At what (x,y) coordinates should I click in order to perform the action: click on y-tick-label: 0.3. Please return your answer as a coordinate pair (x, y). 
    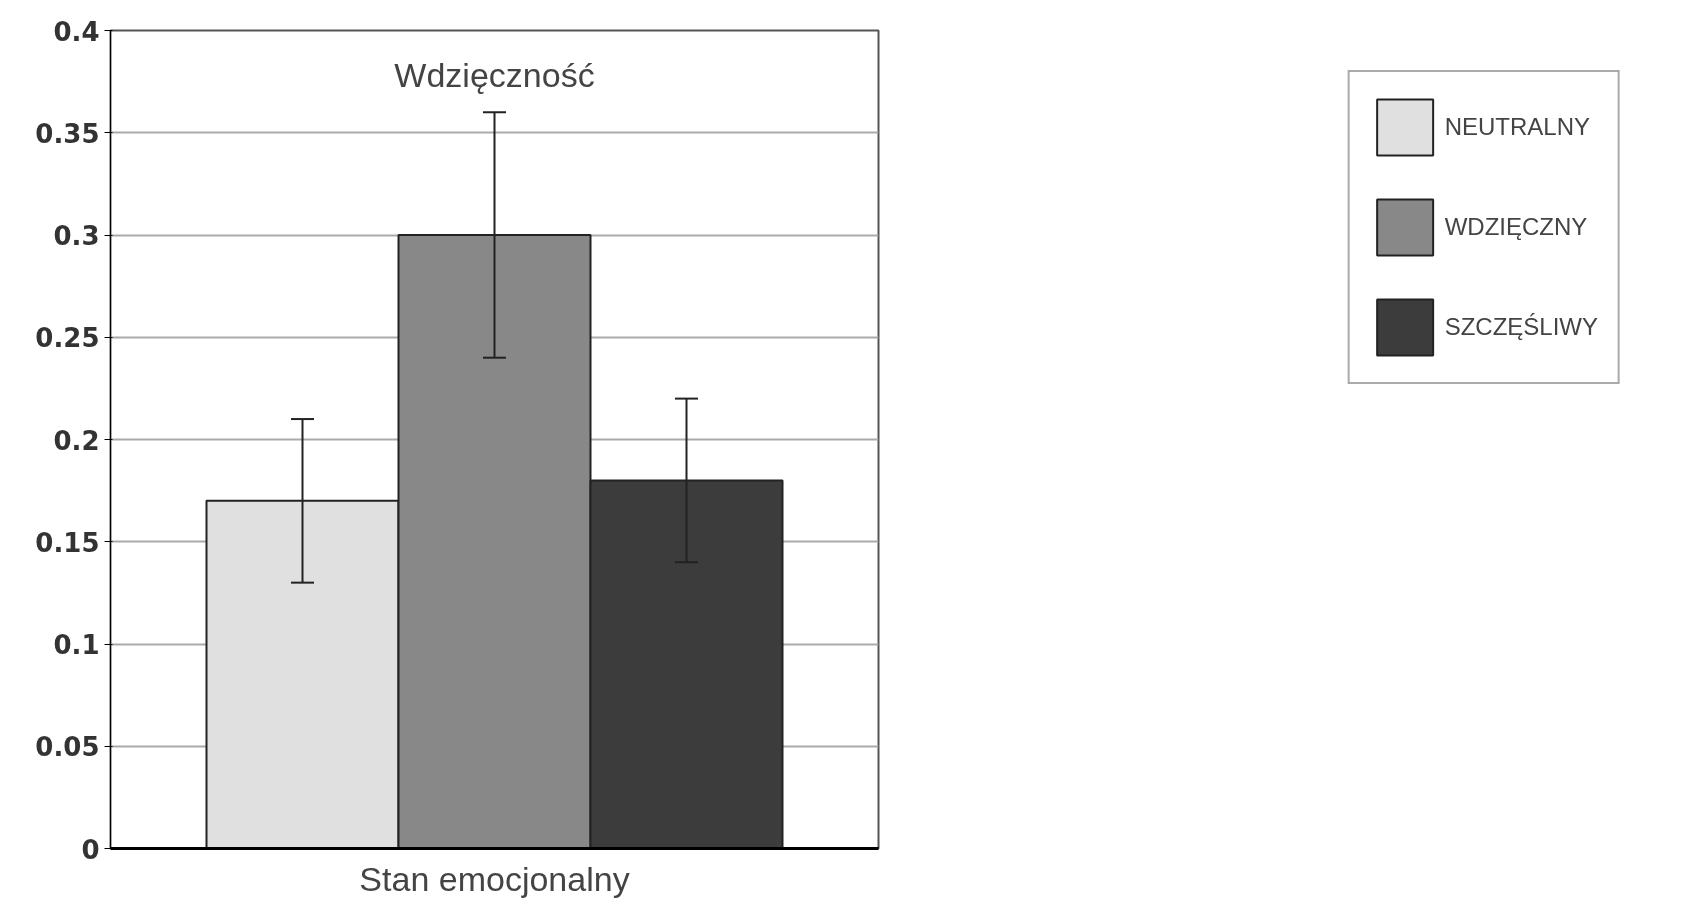
    Looking at the image, I should click on (76, 236).